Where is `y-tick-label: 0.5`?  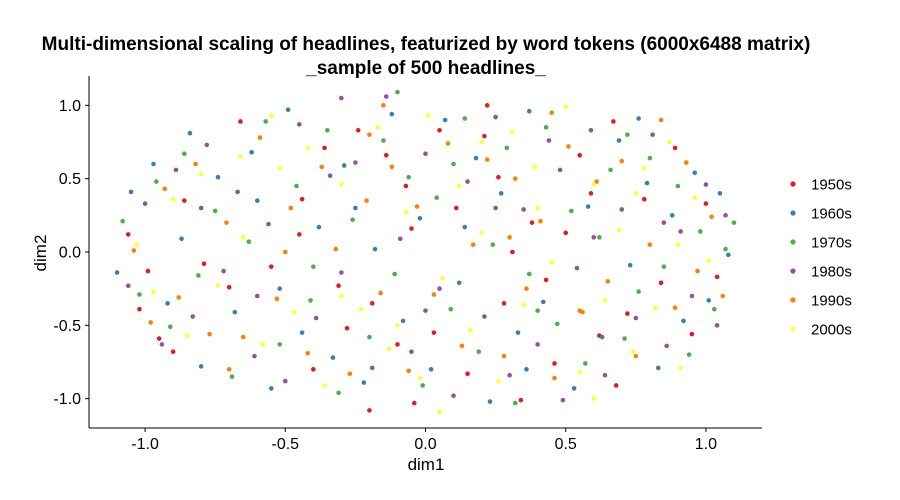 y-tick-label: 0.5 is located at coordinates (70, 179).